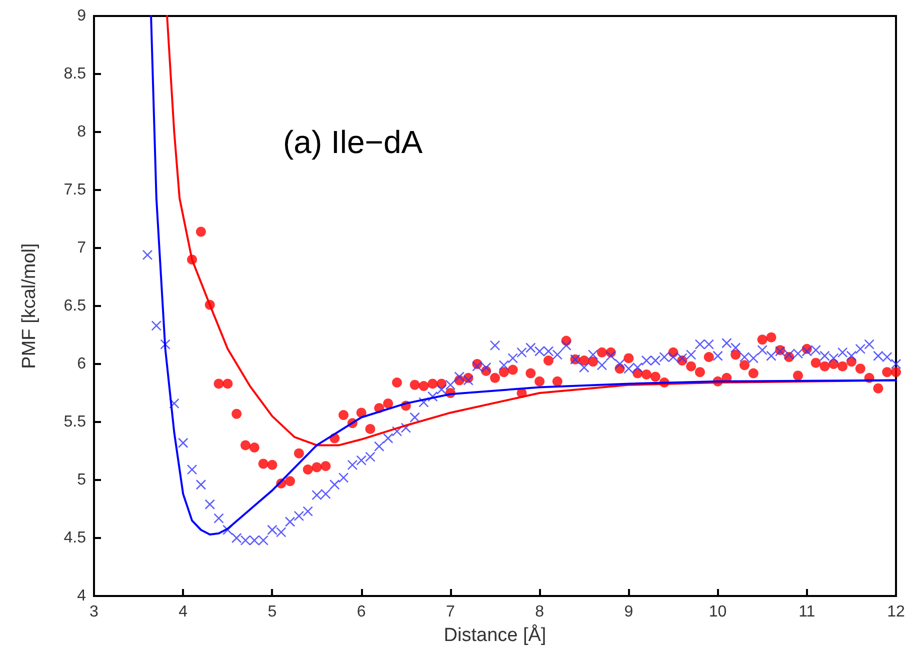 The image size is (919, 658). Describe the element at coordinates (272, 612) in the screenshot. I see `x-tick-label: 5` at that location.